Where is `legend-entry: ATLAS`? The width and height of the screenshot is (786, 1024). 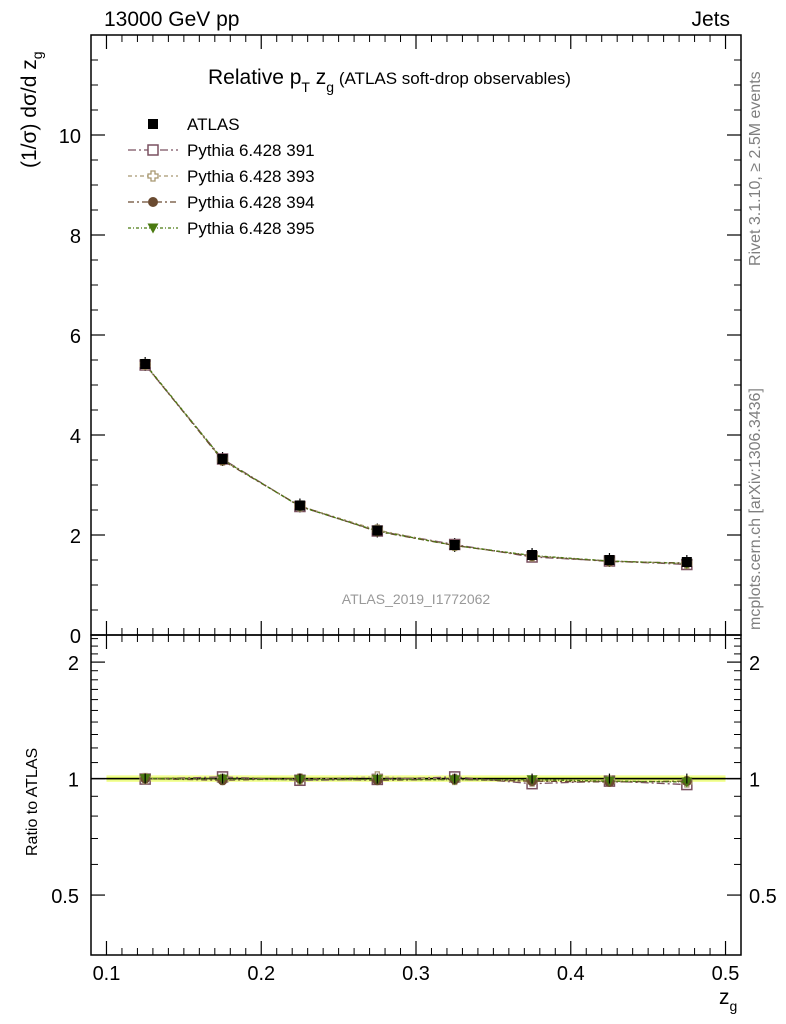 legend-entry: ATLAS is located at coordinates (194, 124).